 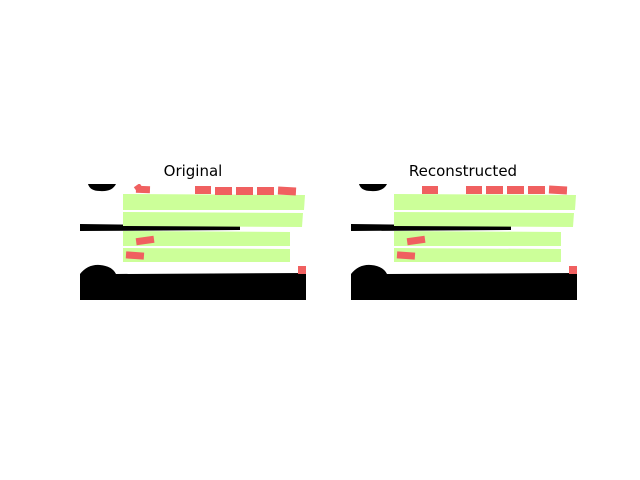 I want to click on reconstructed-segmentation-image, so click(x=464, y=242).